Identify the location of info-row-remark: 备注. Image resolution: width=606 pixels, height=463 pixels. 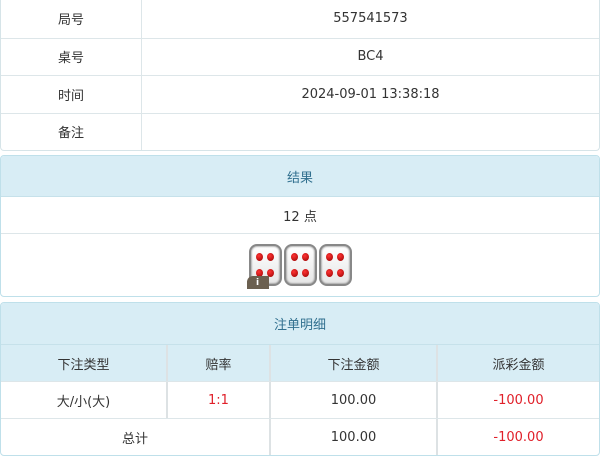
(300, 131).